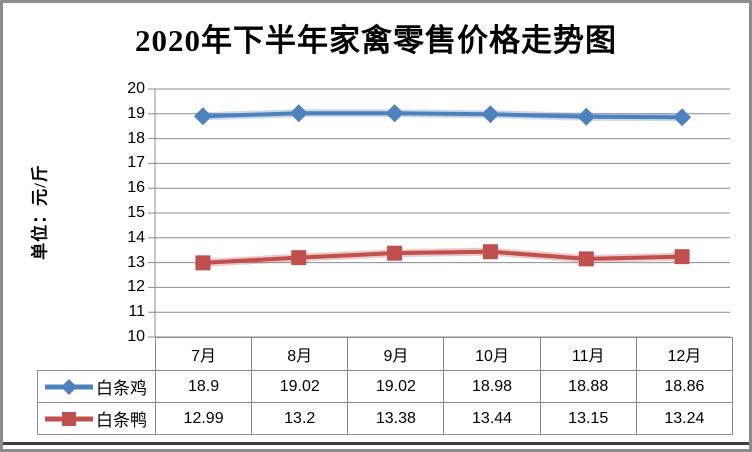 This screenshot has width=752, height=452. What do you see at coordinates (136, 336) in the screenshot?
I see `y-tick-label: 10` at bounding box center [136, 336].